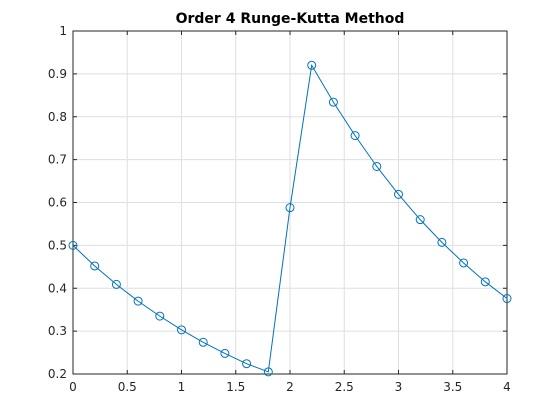  Describe the element at coordinates (57, 331) in the screenshot. I see `y-tick-label: 0.3` at that location.